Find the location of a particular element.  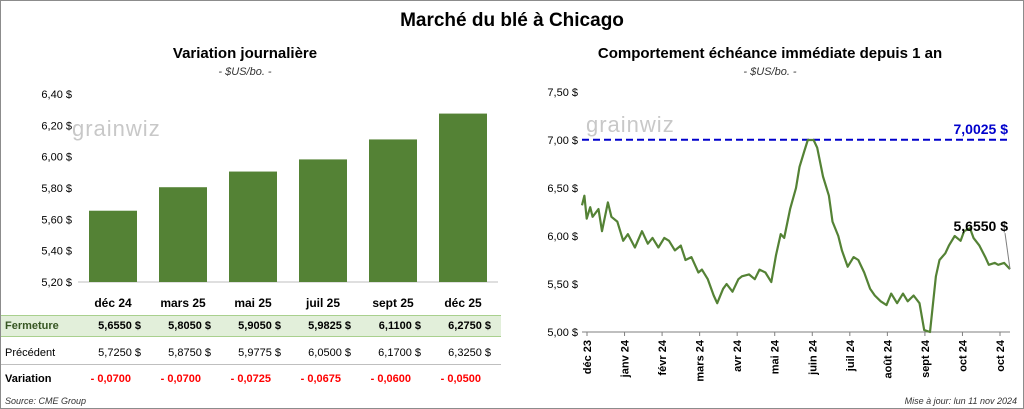

table-cell: 6,0500 $ is located at coordinates (329, 353).